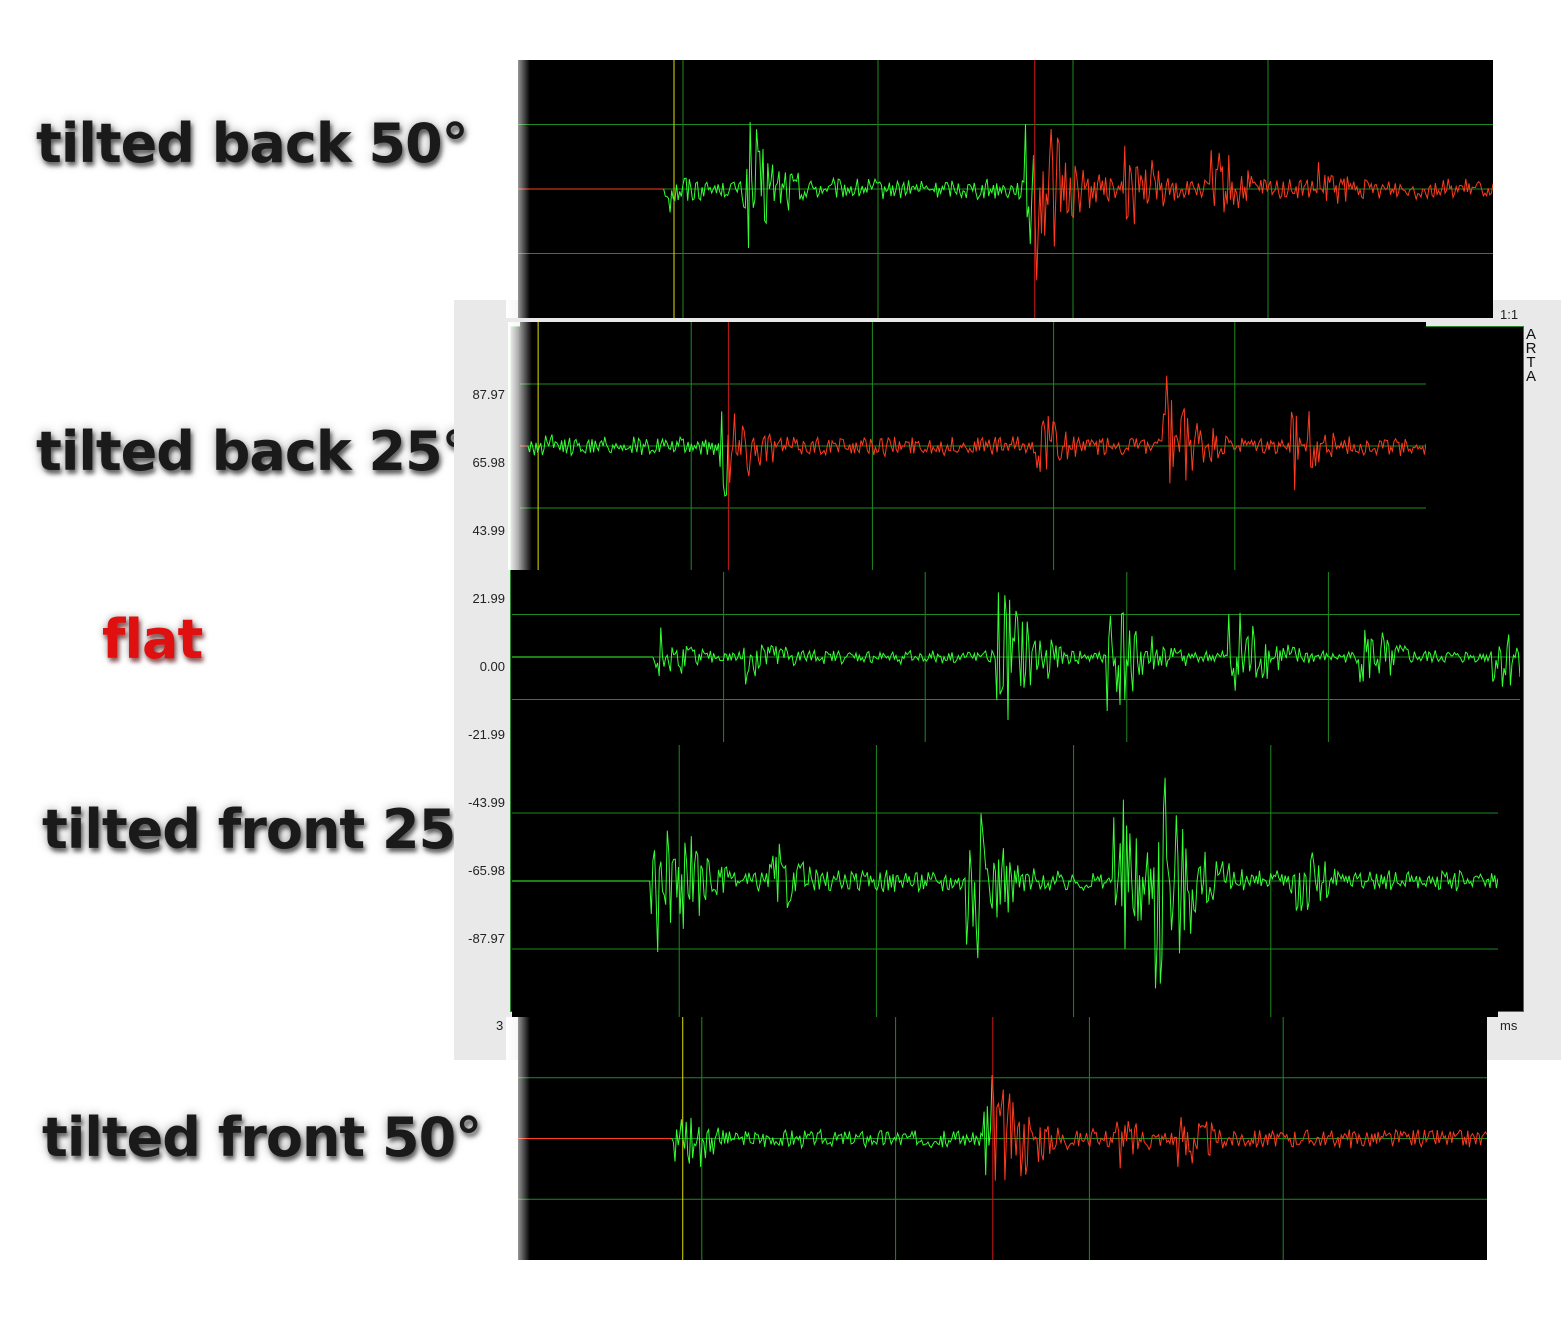  What do you see at coordinates (1509, 1025) in the screenshot?
I see `unit-label: ms` at bounding box center [1509, 1025].